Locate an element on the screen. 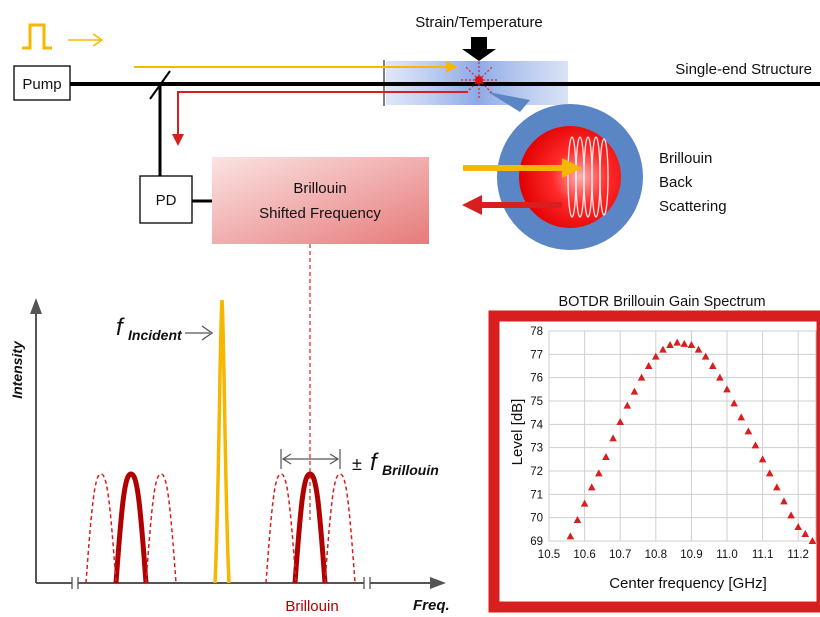 This screenshot has width=820, height=617. chart-title: BOTDR Brillouin Gain Spectrum is located at coordinates (661, 302).